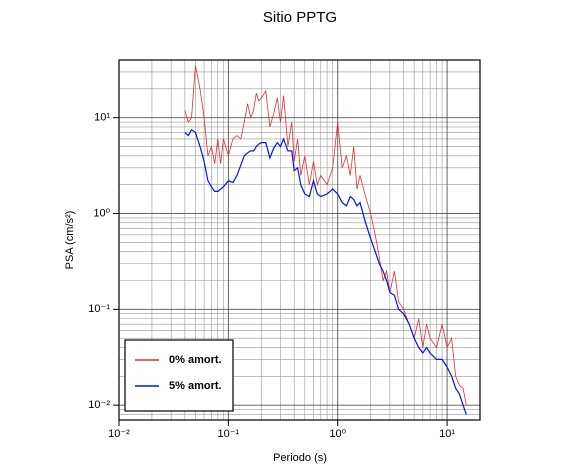  Describe the element at coordinates (99, 309) in the screenshot. I see `y-tick-label: 10⁻¹` at that location.